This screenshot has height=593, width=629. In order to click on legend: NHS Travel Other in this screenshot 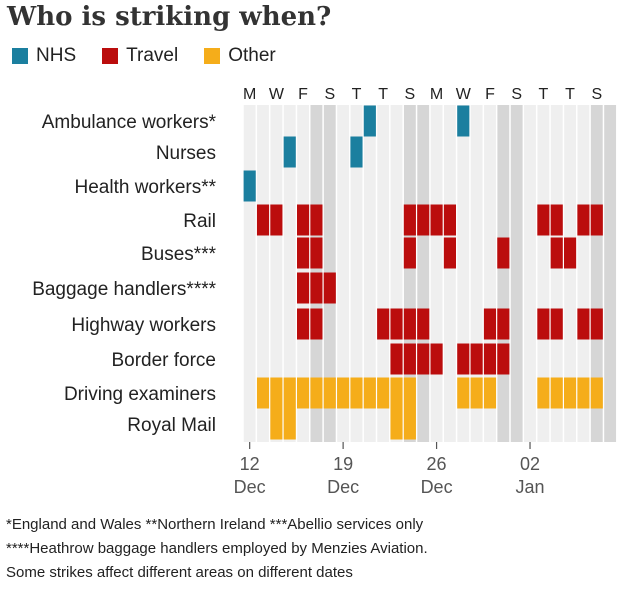, I will do `click(157, 56)`.